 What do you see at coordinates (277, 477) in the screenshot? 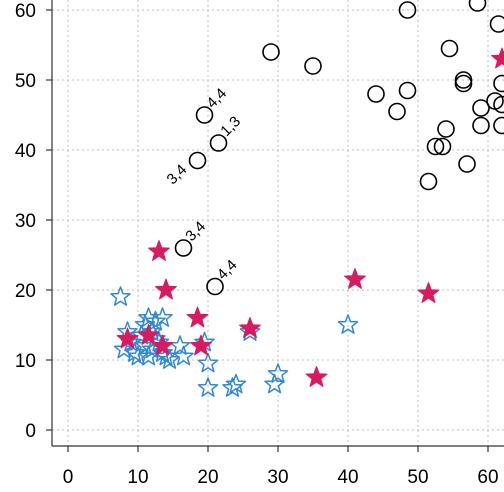
I see `x-tick-label-30: 30` at bounding box center [277, 477].